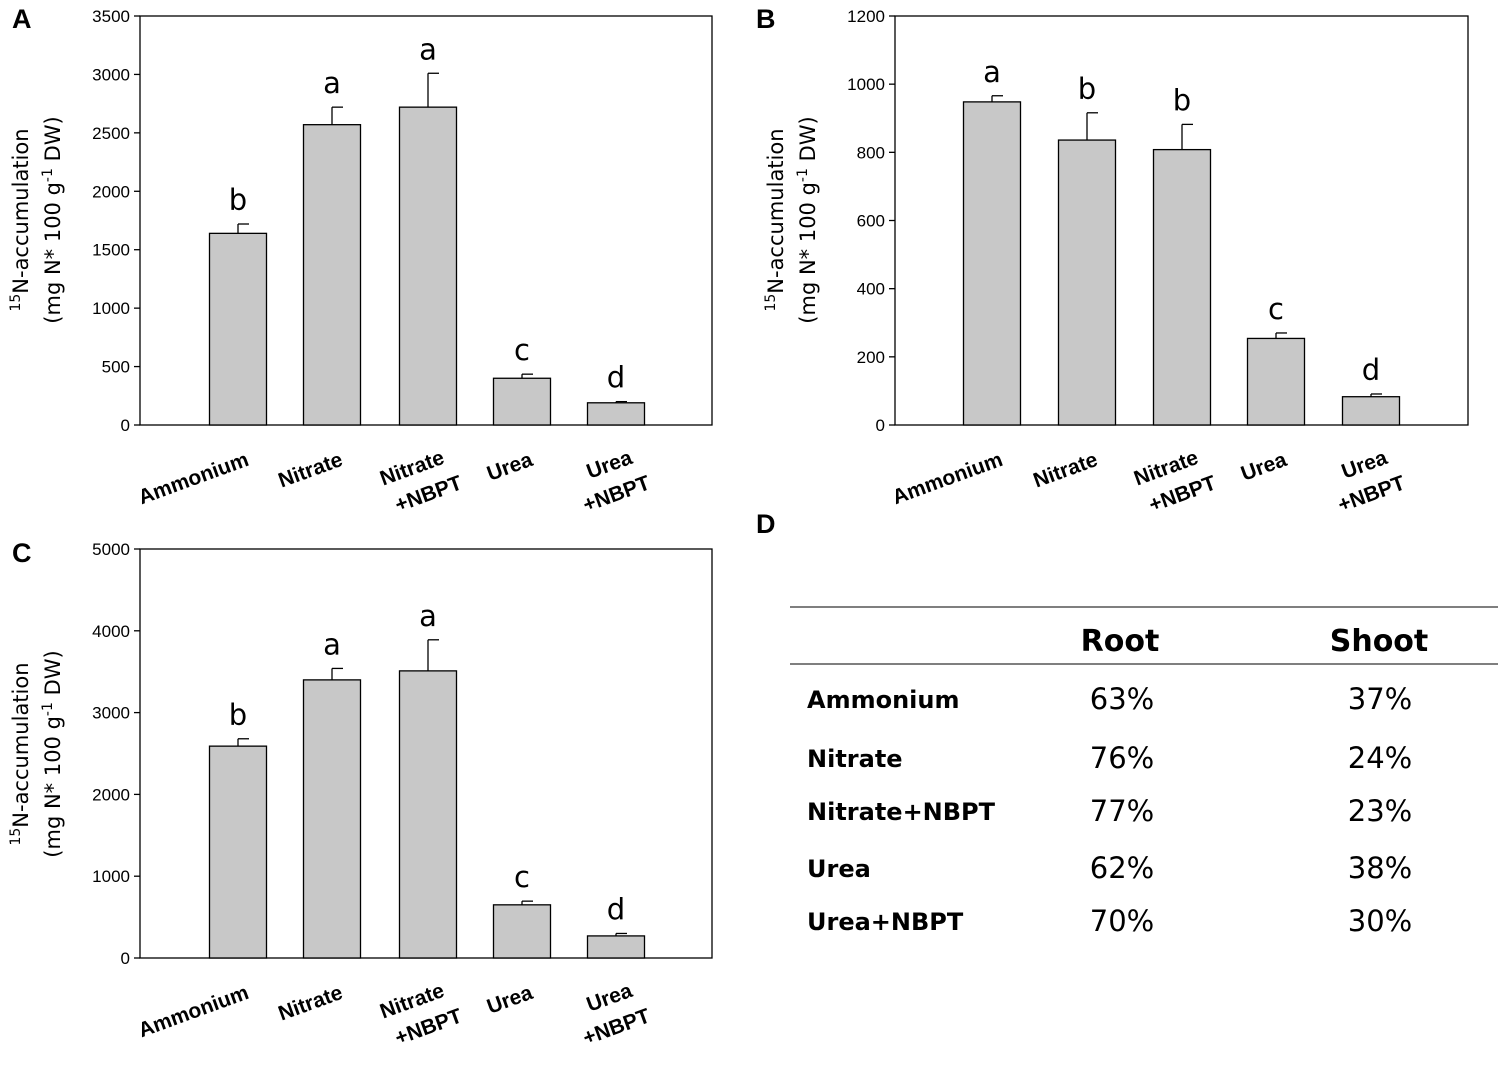 The width and height of the screenshot is (1500, 1068). Describe the element at coordinates (871, 221) in the screenshot. I see `y-tick-label: 600` at that location.